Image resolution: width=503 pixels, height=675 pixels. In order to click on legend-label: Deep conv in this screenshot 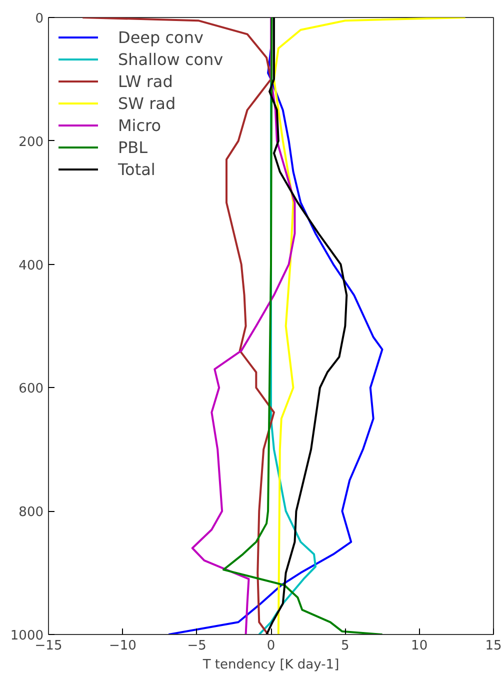, I will do `click(161, 37)`.